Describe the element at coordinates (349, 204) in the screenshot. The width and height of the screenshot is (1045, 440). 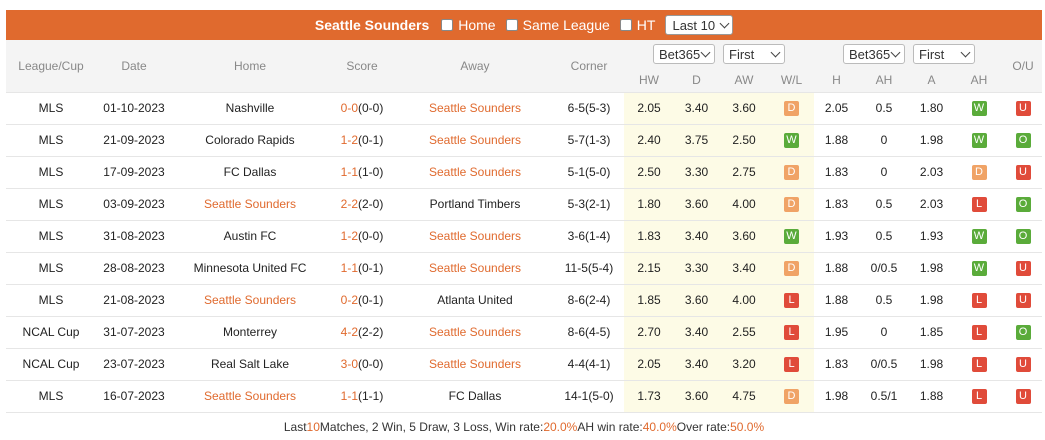
I see `full-time-score: 2-2` at that location.